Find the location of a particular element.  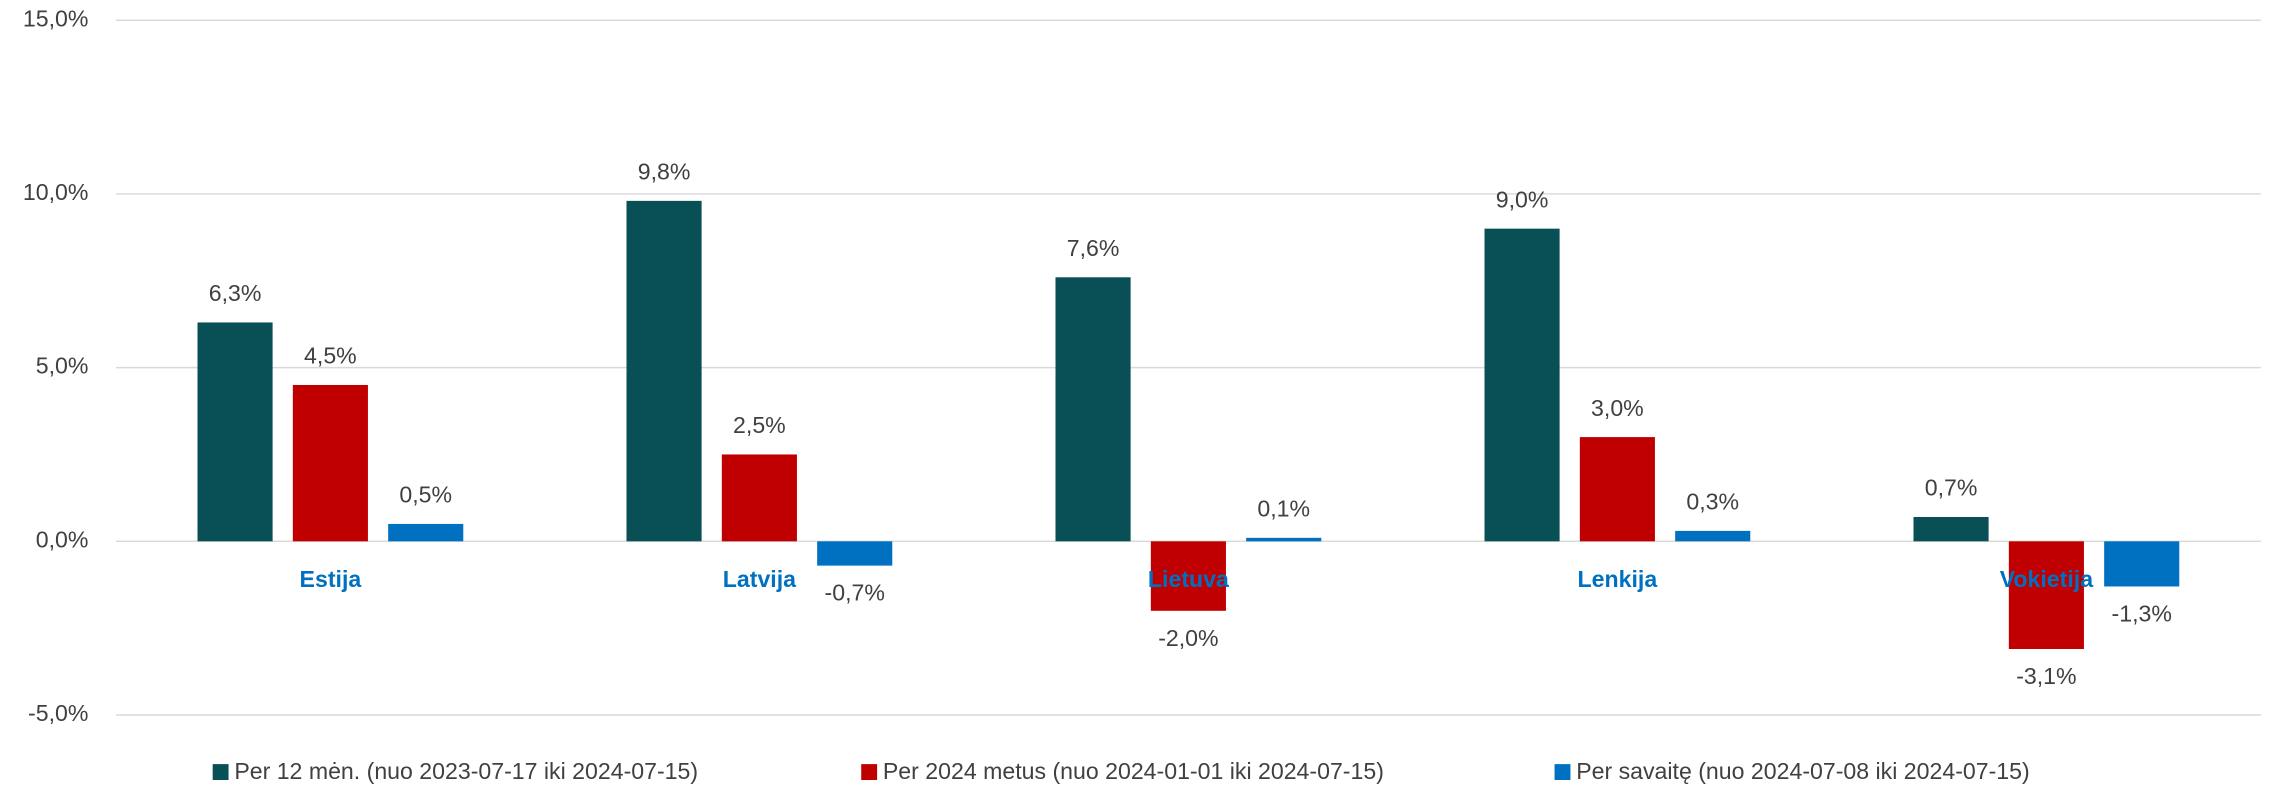

y-tick-label: 15,0% is located at coordinates (56, 18).